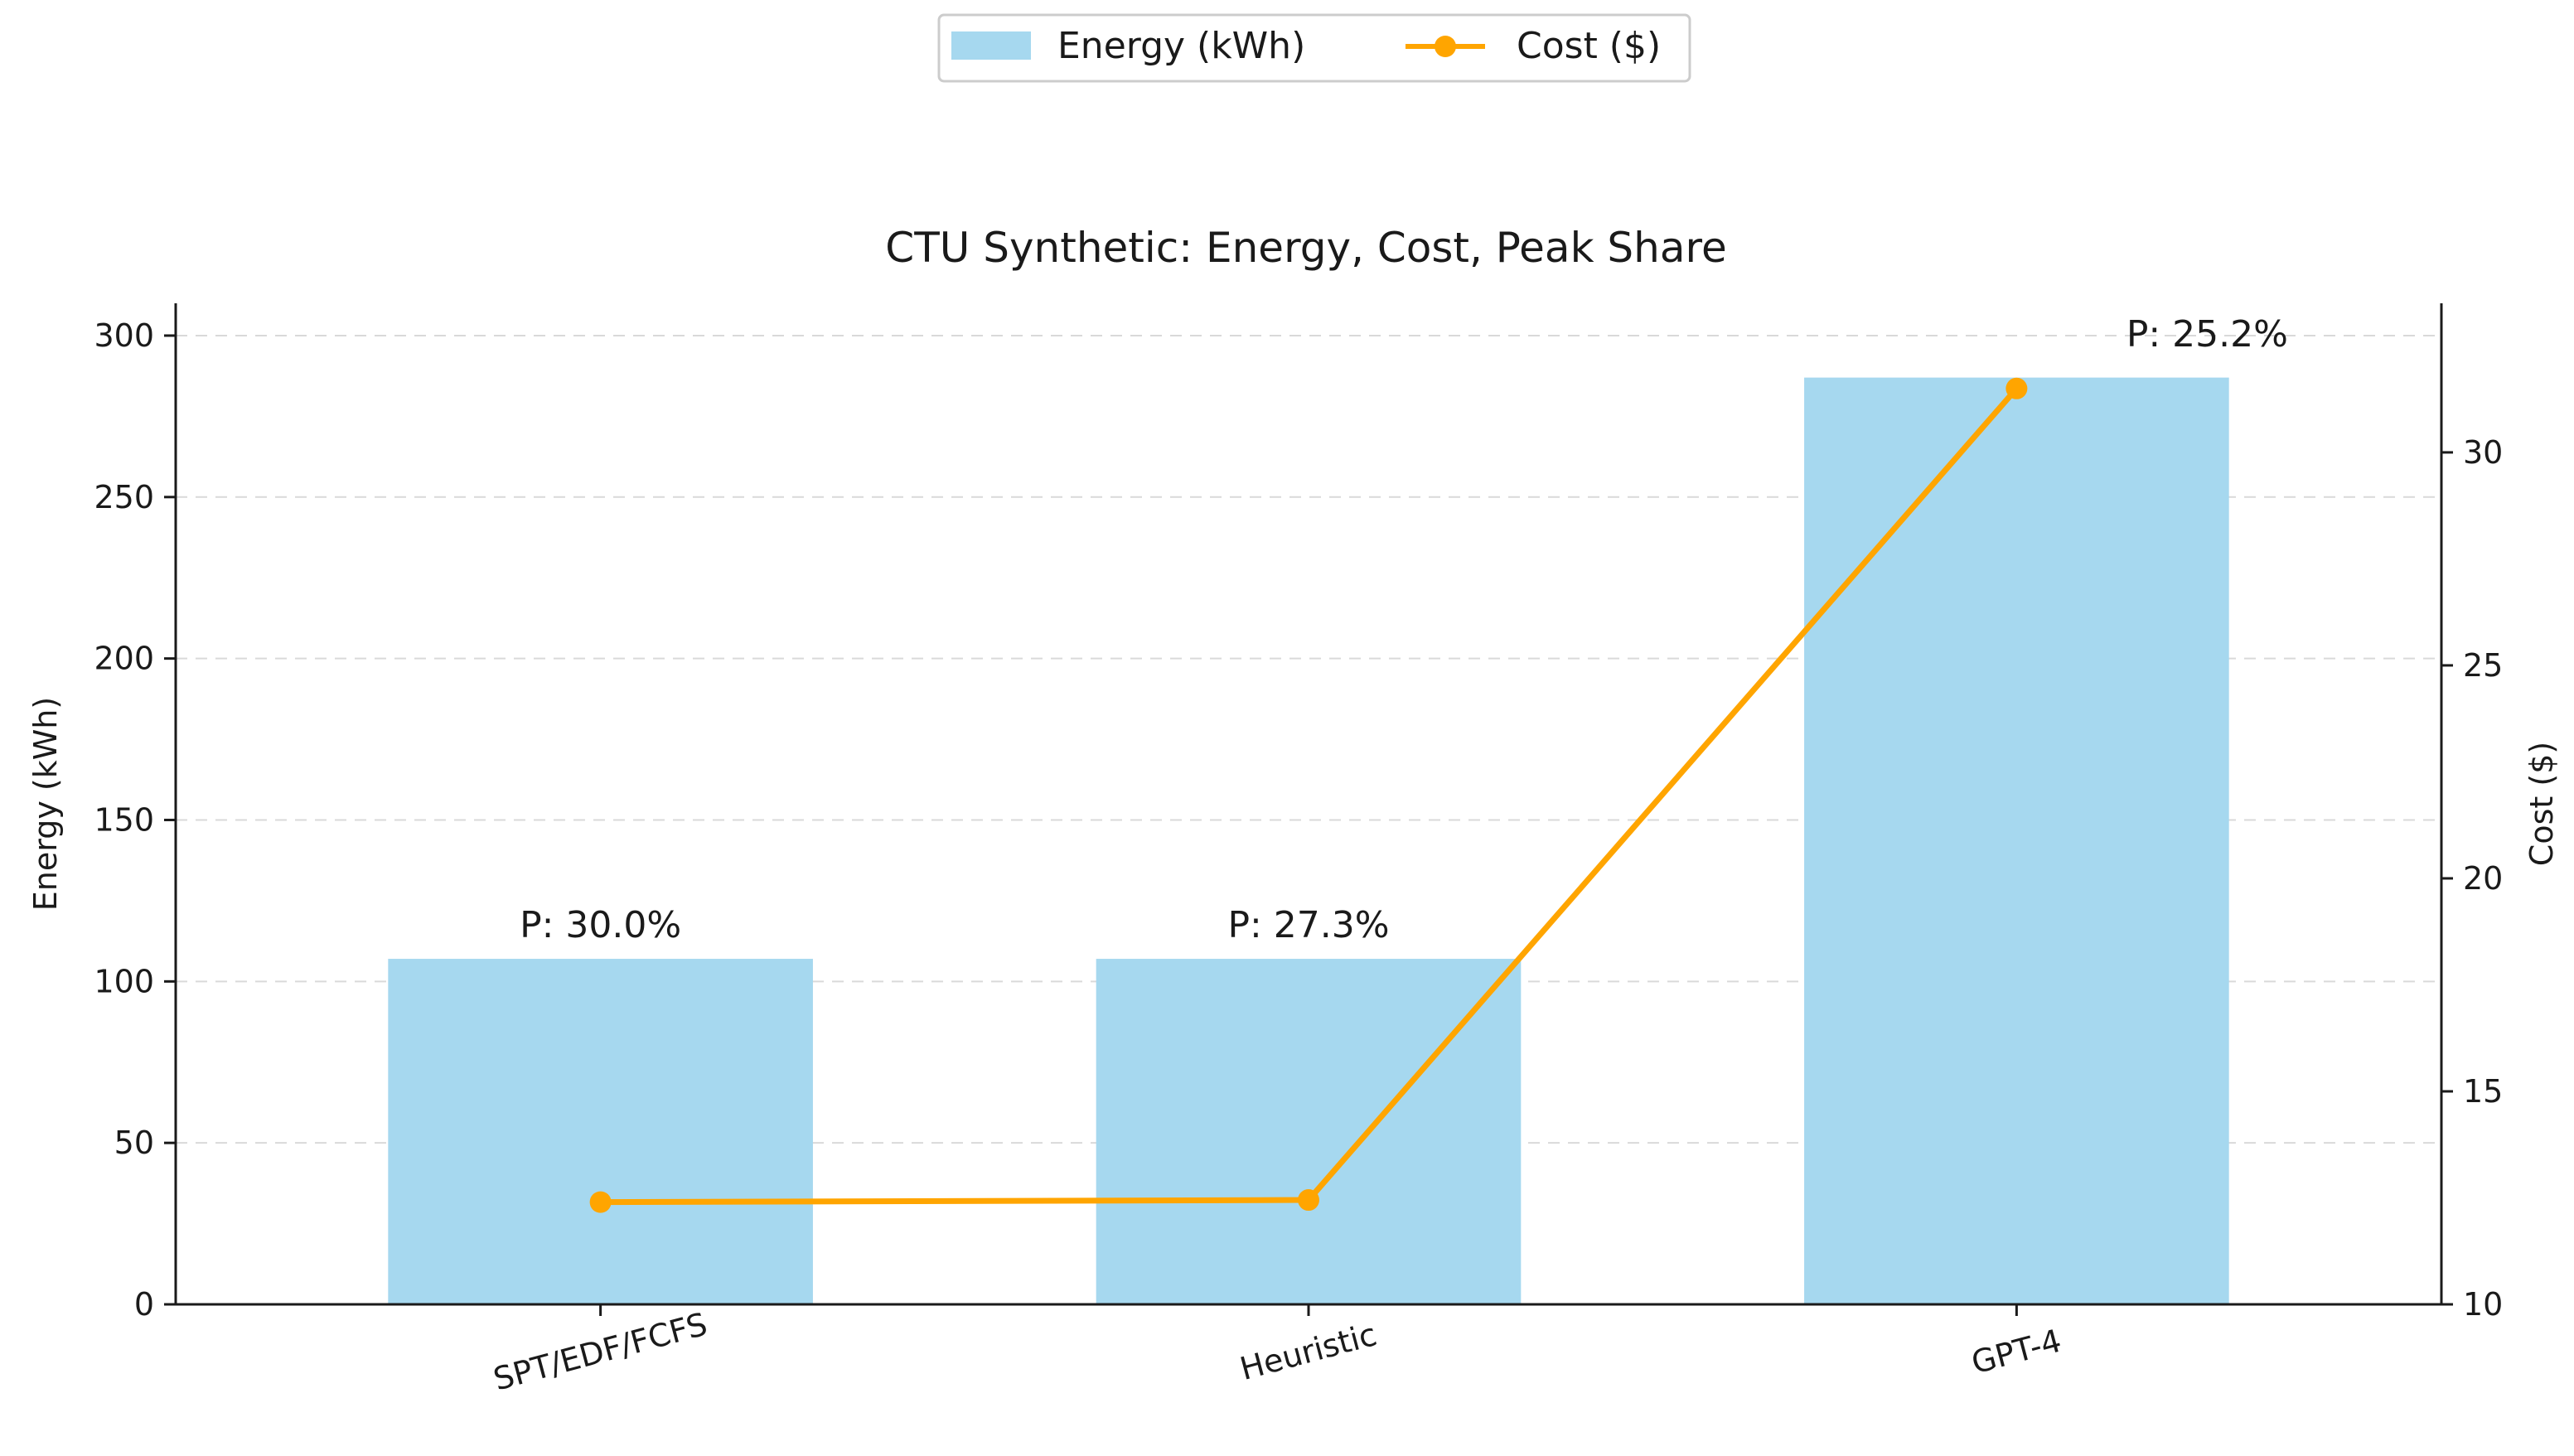  Describe the element at coordinates (124, 497) in the screenshot. I see `left-tick-label: 250` at that location.